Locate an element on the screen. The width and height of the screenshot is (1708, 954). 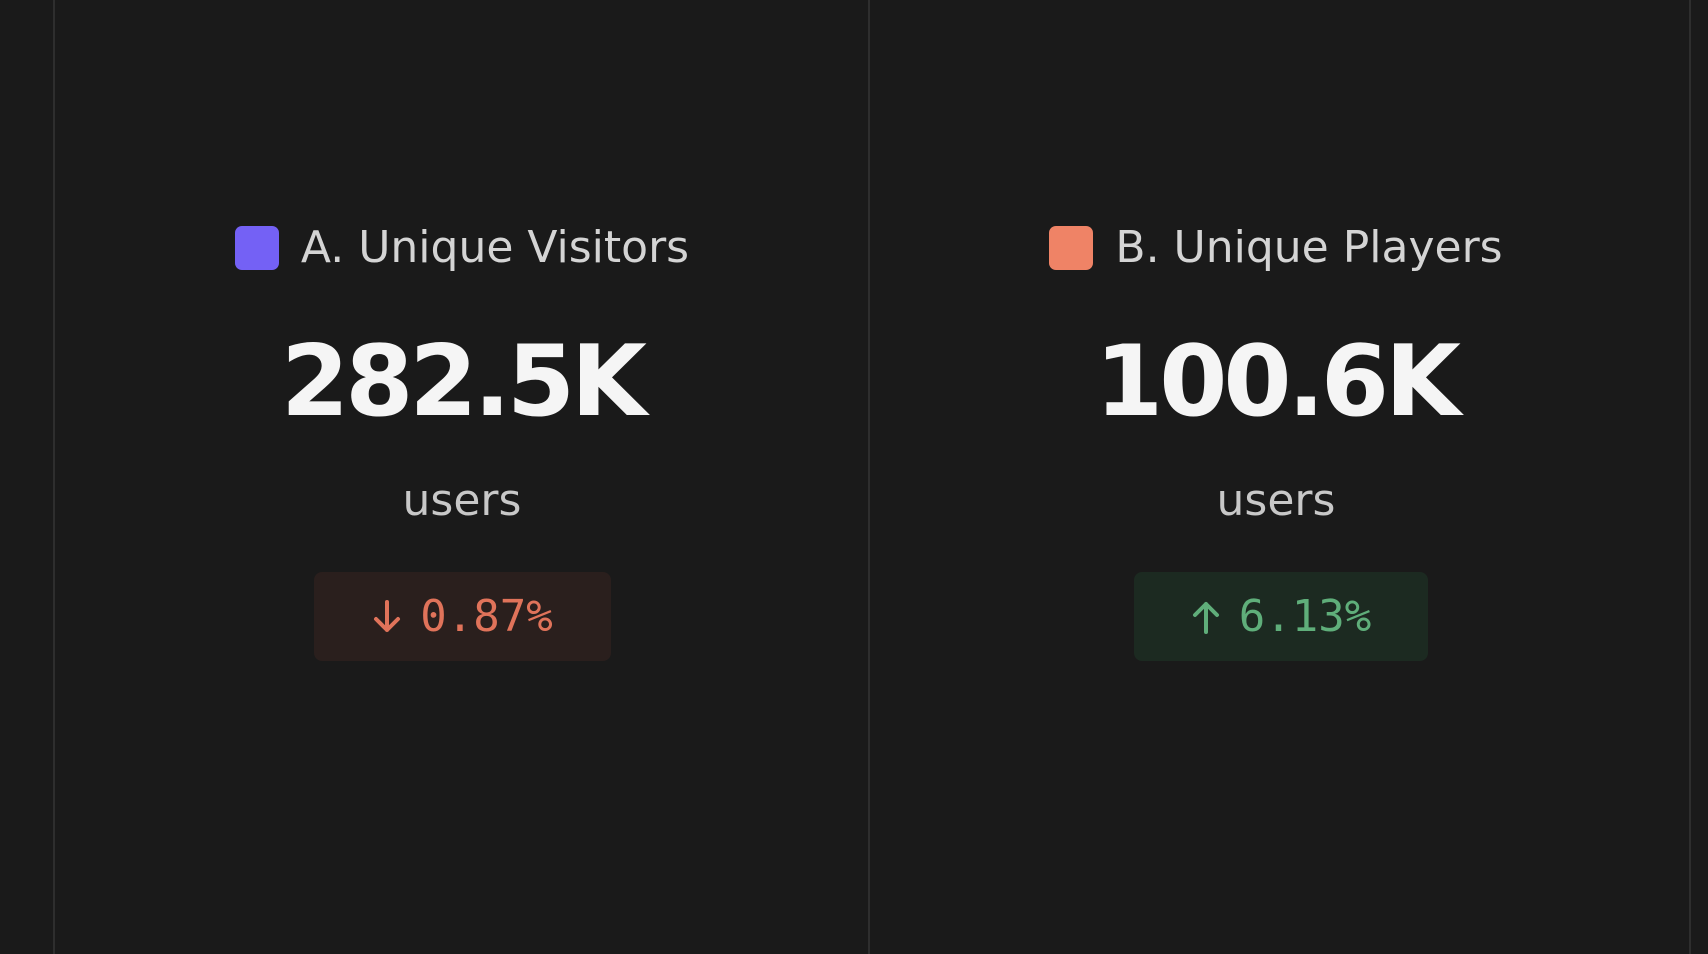
change-badge: 0.87% is located at coordinates (462, 616).